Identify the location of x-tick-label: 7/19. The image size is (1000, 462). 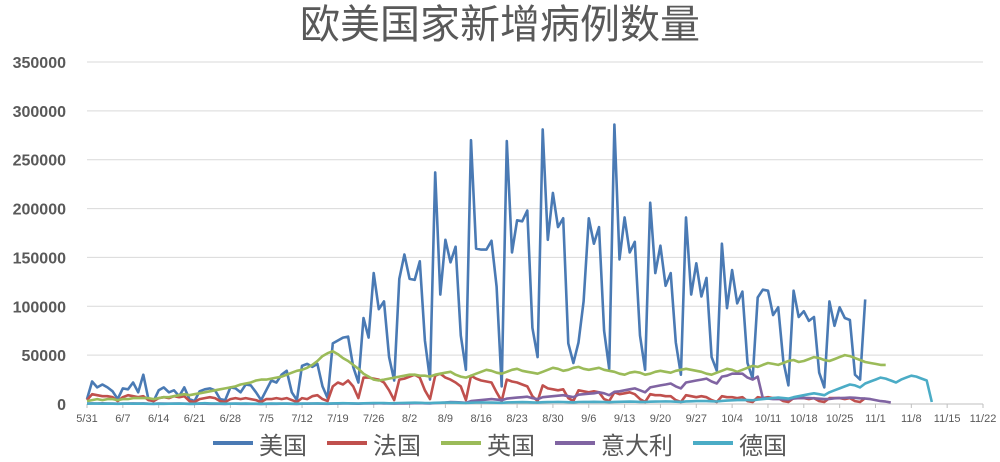
(337, 419).